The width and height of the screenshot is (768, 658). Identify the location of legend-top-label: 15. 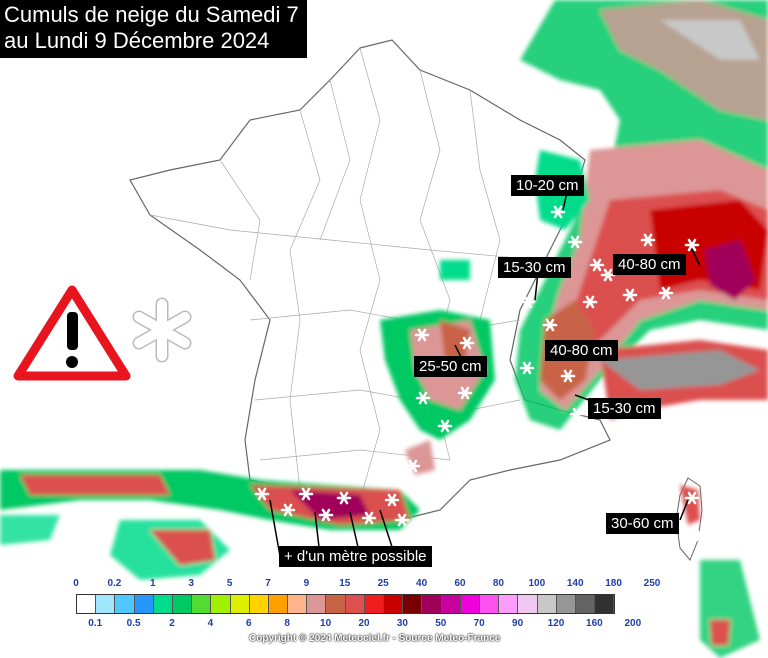
(345, 583).